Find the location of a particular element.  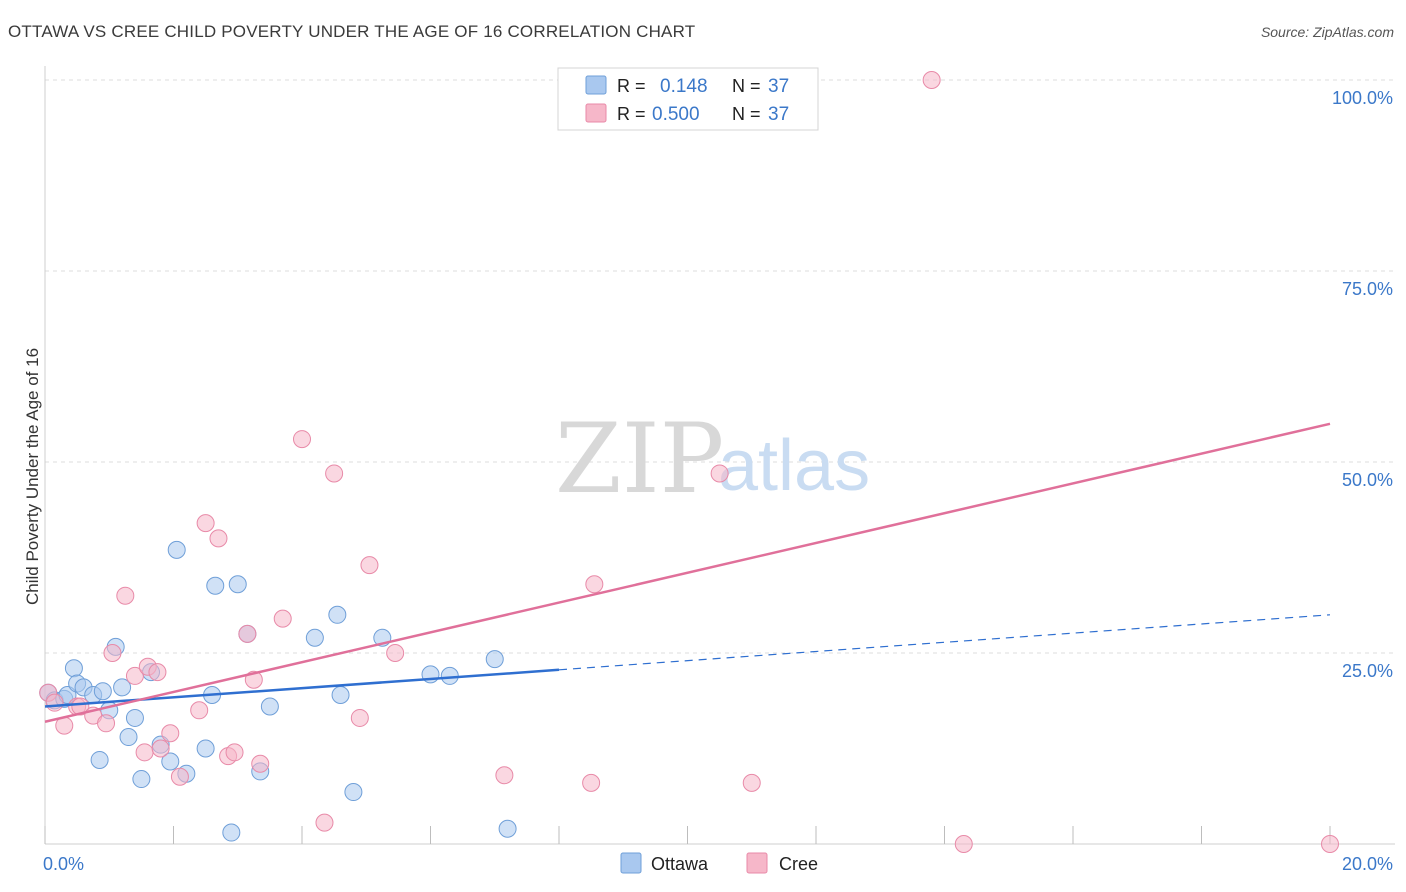

bottom-legend: Ottawa Cree is located at coordinates (719, 863).